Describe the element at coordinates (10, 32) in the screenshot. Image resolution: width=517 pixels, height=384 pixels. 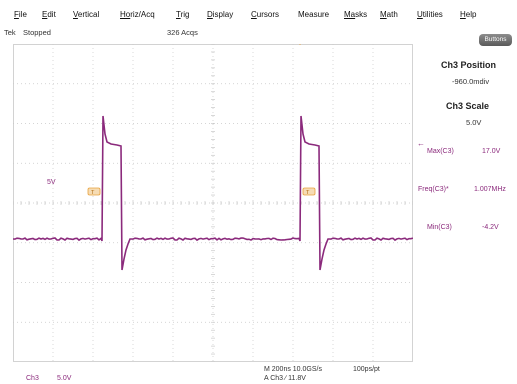
I see `brand-label: Tek` at that location.